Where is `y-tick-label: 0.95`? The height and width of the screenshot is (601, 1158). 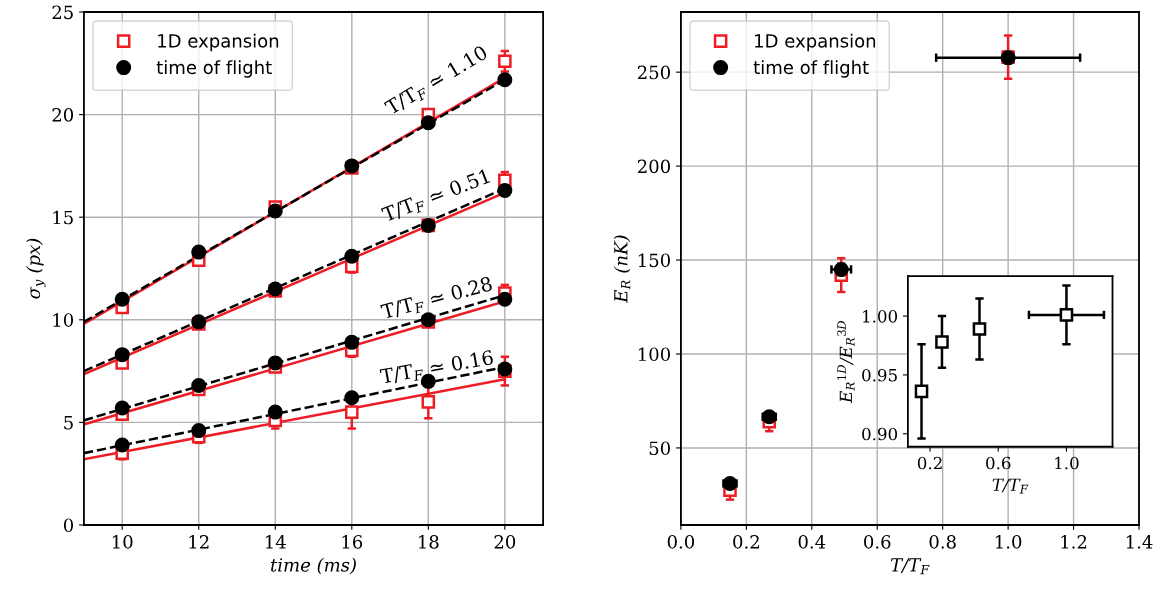 y-tick-label: 0.95 is located at coordinates (879, 375).